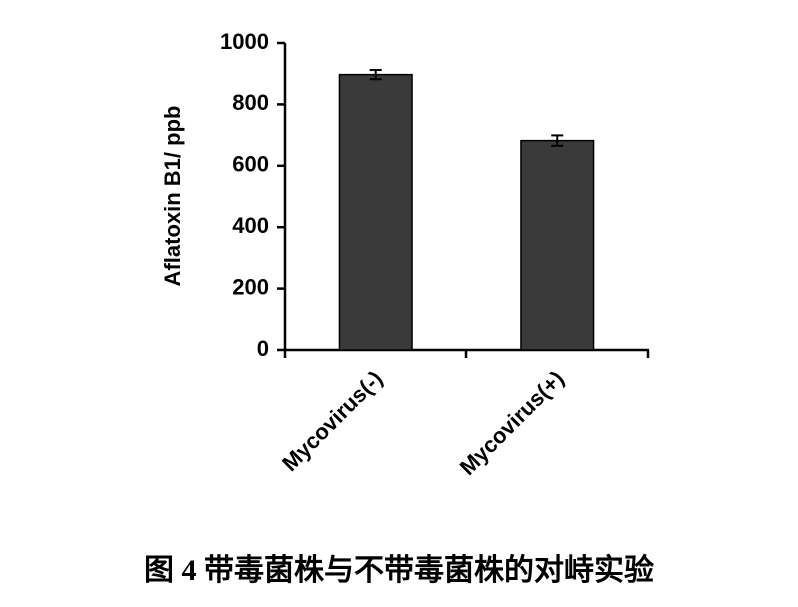 The height and width of the screenshot is (607, 798). I want to click on y-tick-label: 600, so click(250, 164).